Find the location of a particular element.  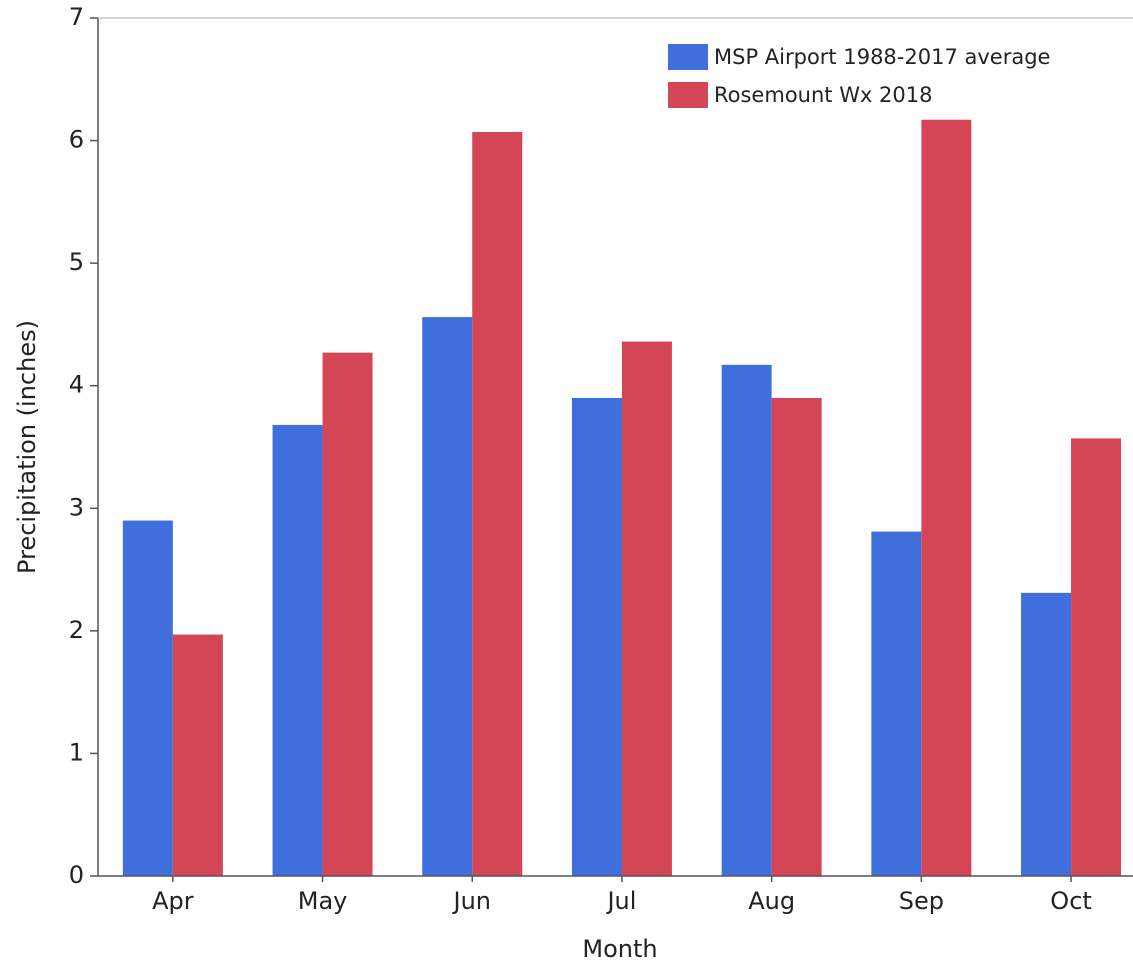

y-tick-label: 1 is located at coordinates (76, 752).